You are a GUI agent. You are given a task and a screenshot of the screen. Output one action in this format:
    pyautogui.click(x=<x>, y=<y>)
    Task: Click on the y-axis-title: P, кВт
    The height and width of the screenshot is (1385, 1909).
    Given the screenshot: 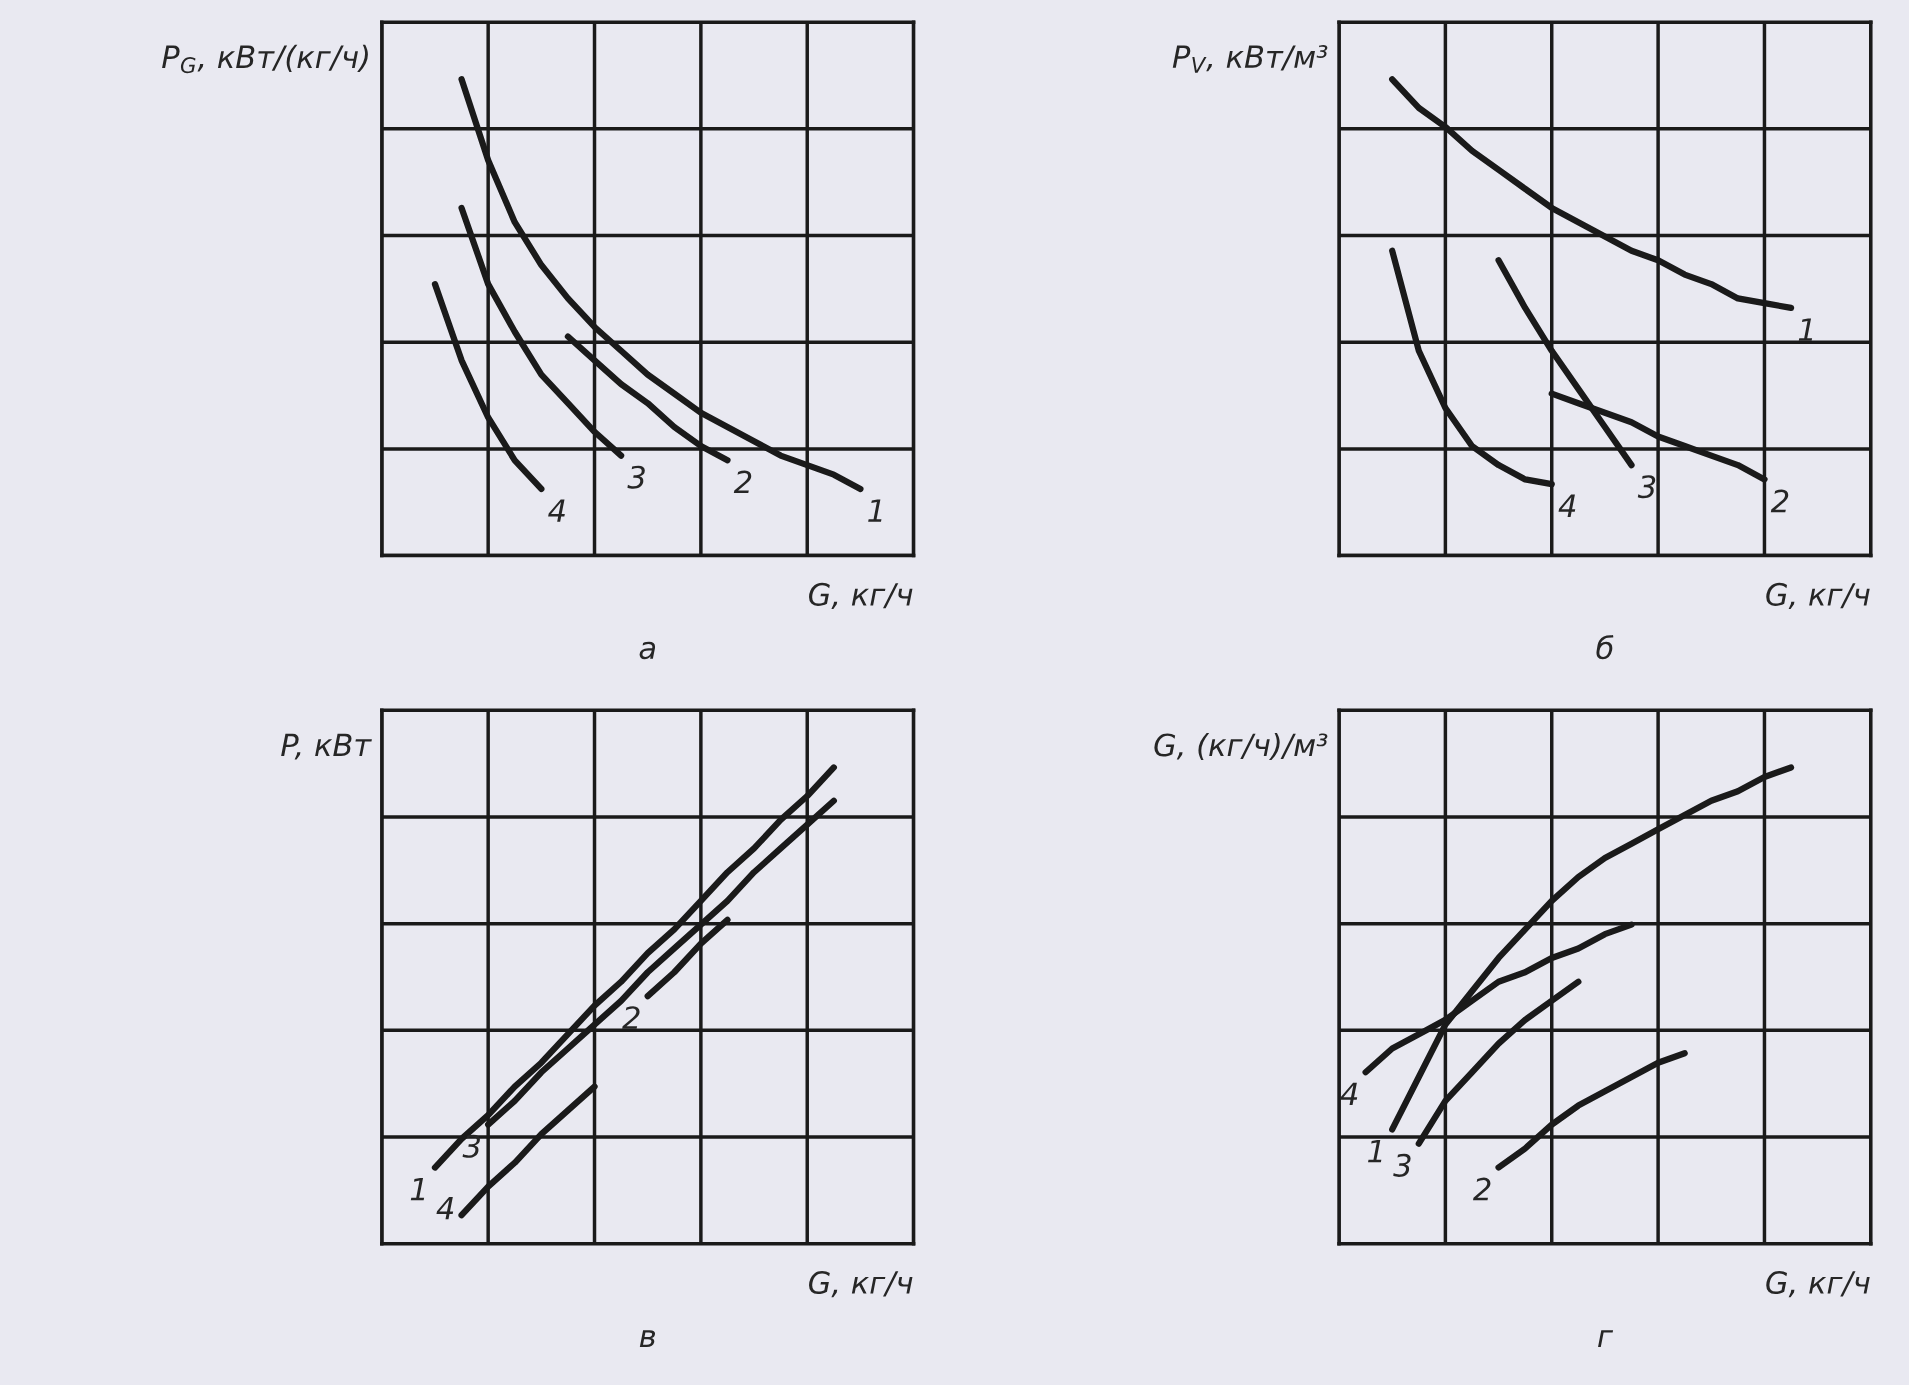 What is the action you would take?
    pyautogui.click(x=326, y=746)
    